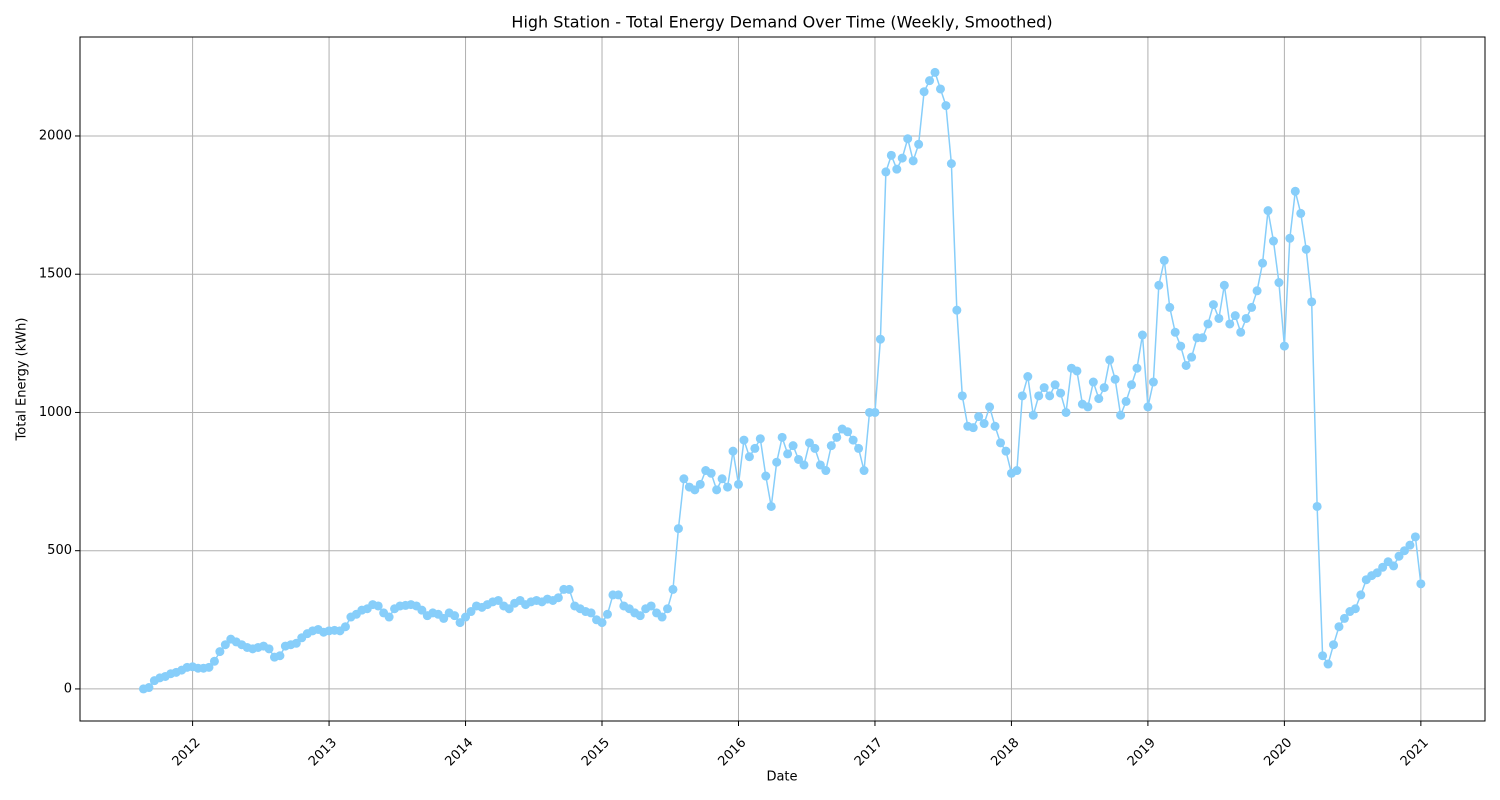 The width and height of the screenshot is (1500, 800). Describe the element at coordinates (596, 752) in the screenshot. I see `x-tick-label: 2015` at that location.